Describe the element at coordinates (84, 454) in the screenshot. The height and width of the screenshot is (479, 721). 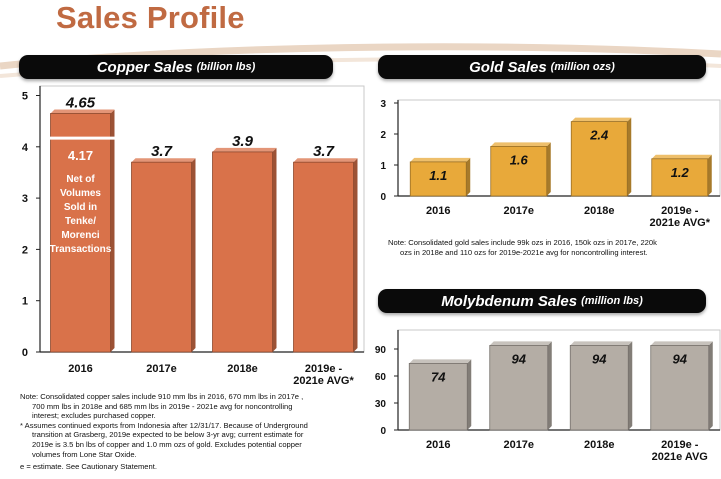
I see `copper-note-line: volumes from Lone Star Oxide.` at that location.